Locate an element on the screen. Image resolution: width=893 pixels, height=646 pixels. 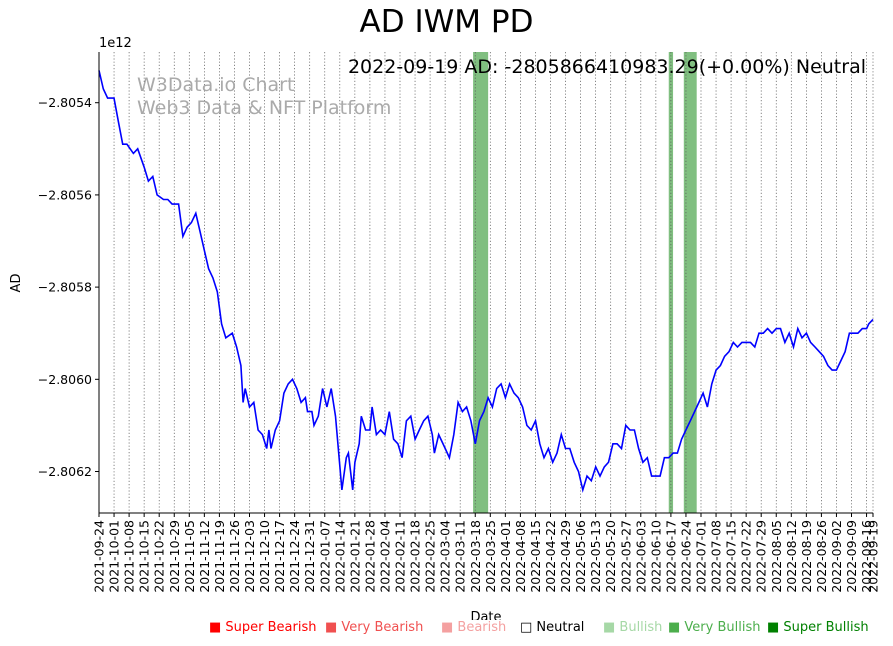
y-tick-label-1: −2.8056 is located at coordinates (65, 194).